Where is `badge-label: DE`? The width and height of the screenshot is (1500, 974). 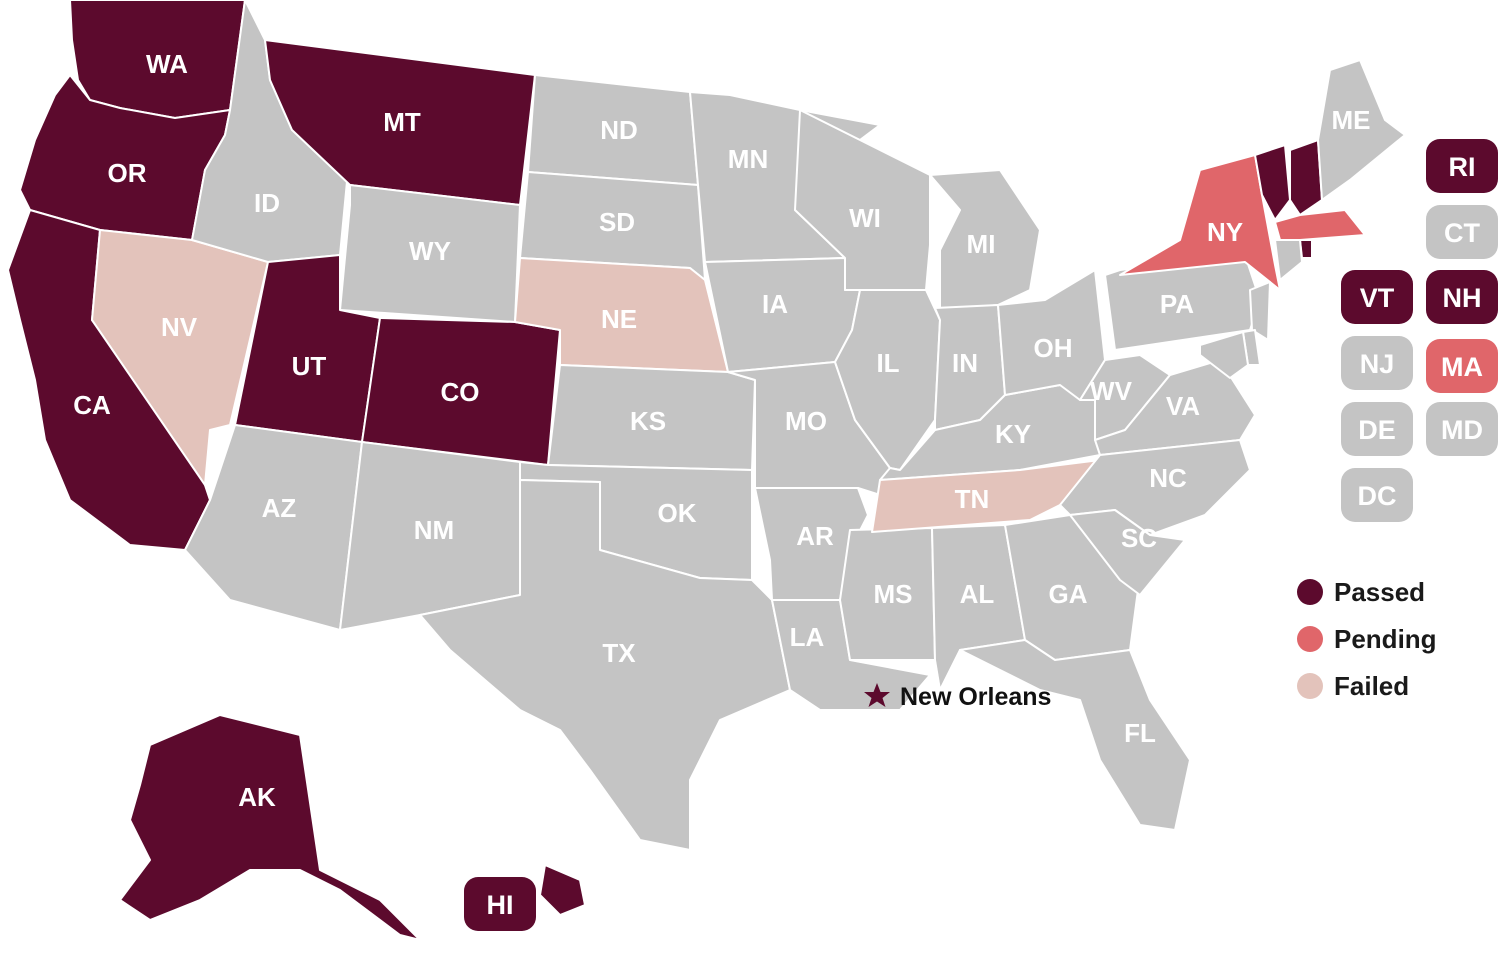 badge-label: DE is located at coordinates (1377, 430).